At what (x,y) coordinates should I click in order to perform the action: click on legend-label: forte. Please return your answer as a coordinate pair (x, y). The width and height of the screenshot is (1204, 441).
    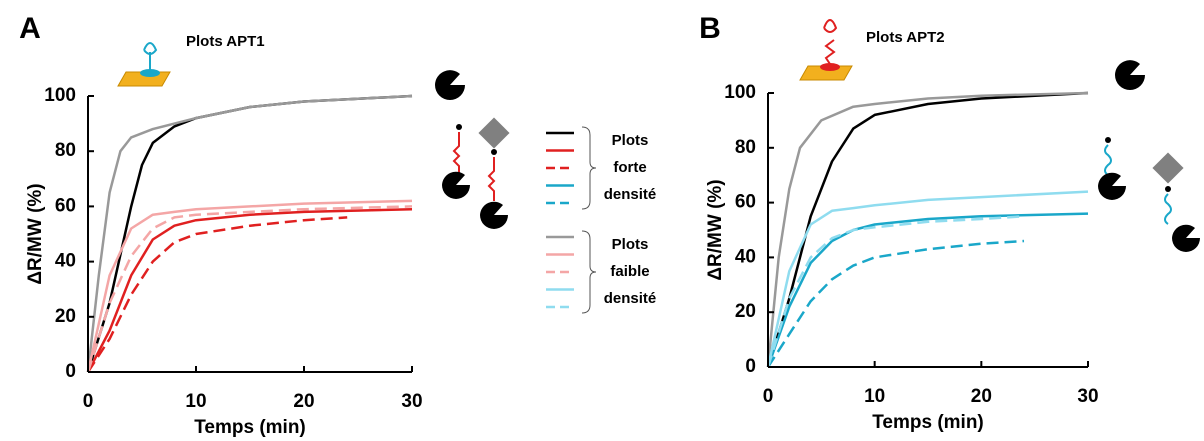
    Looking at the image, I should click on (629, 167).